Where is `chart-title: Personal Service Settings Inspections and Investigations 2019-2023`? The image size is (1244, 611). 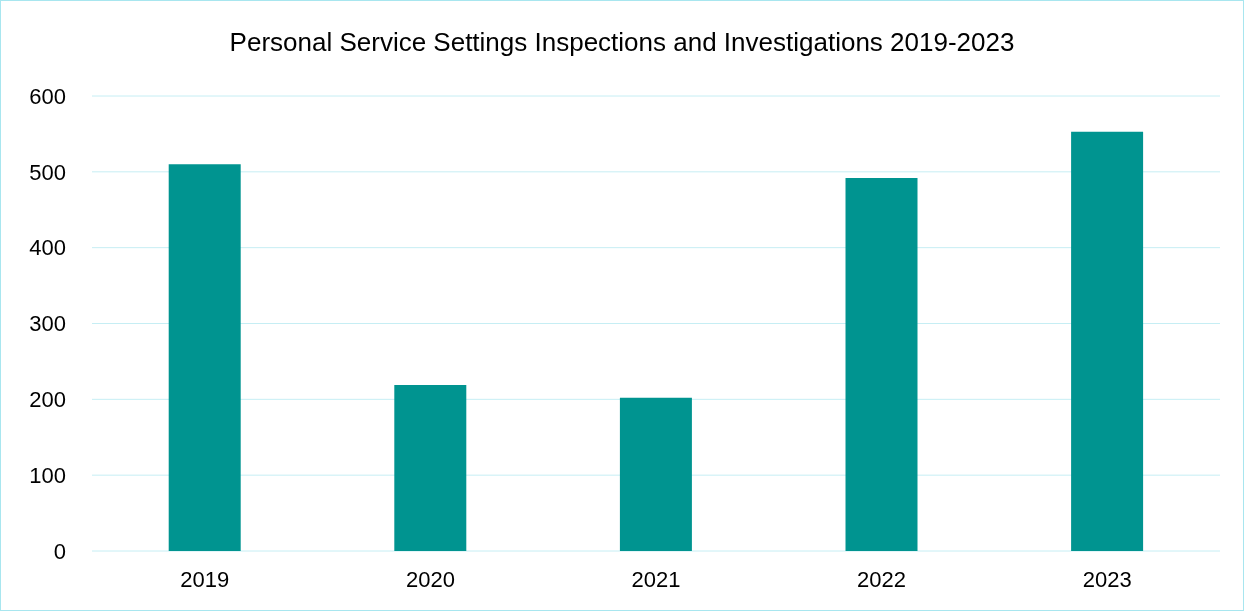
chart-title: Personal Service Settings Inspections and Investigations 2019-2023 is located at coordinates (622, 42).